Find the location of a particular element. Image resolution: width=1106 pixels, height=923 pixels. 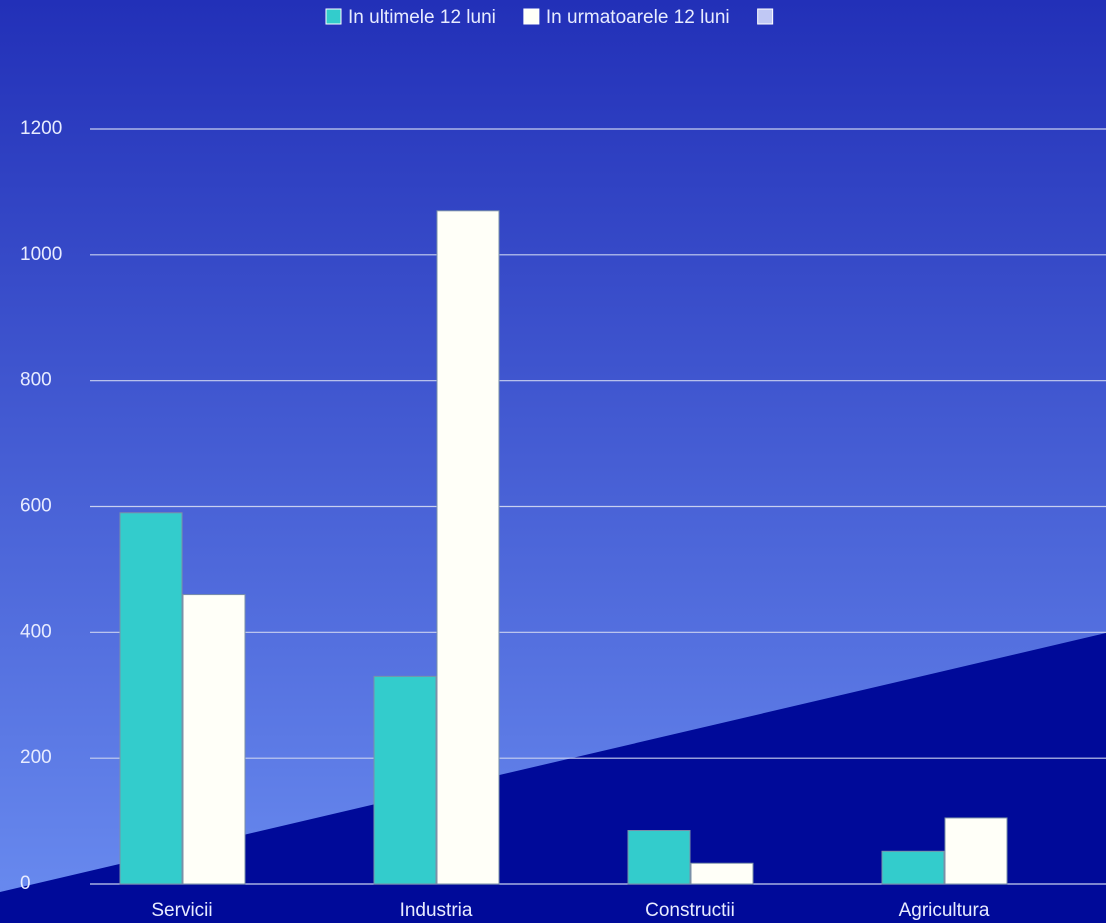

y-tick-label: 0 is located at coordinates (25, 883).